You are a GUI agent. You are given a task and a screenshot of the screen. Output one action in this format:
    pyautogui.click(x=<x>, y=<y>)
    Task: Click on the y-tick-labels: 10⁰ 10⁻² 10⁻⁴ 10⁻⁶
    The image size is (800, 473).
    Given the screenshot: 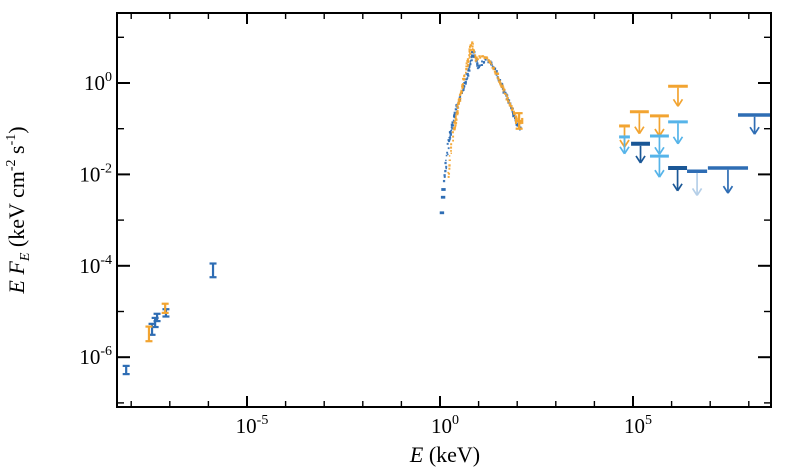 What is the action you would take?
    pyautogui.click(x=95, y=219)
    